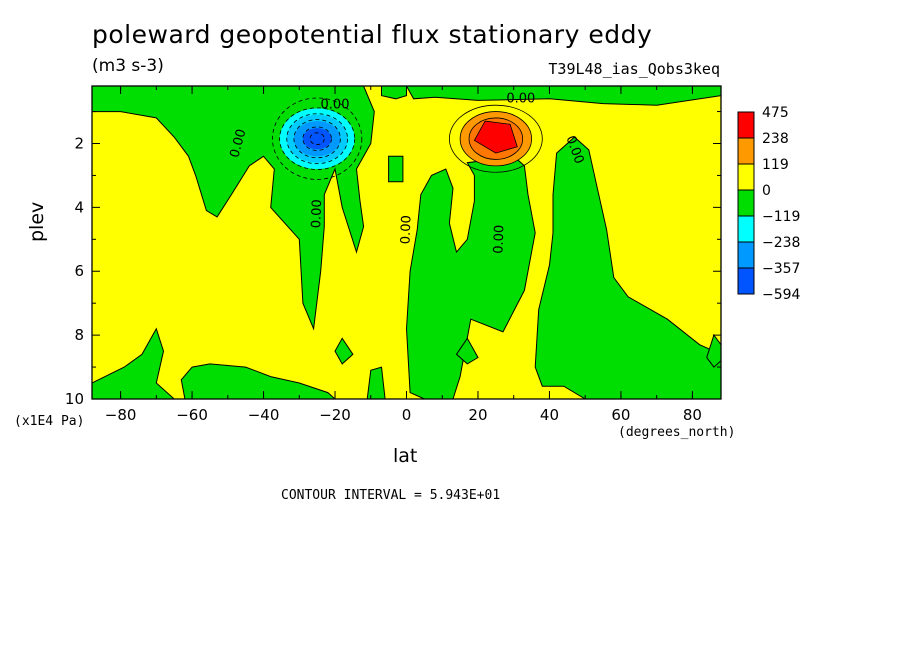 The height and width of the screenshot is (654, 904). Describe the element at coordinates (775, 113) in the screenshot. I see `legend-label-1: 475` at that location.